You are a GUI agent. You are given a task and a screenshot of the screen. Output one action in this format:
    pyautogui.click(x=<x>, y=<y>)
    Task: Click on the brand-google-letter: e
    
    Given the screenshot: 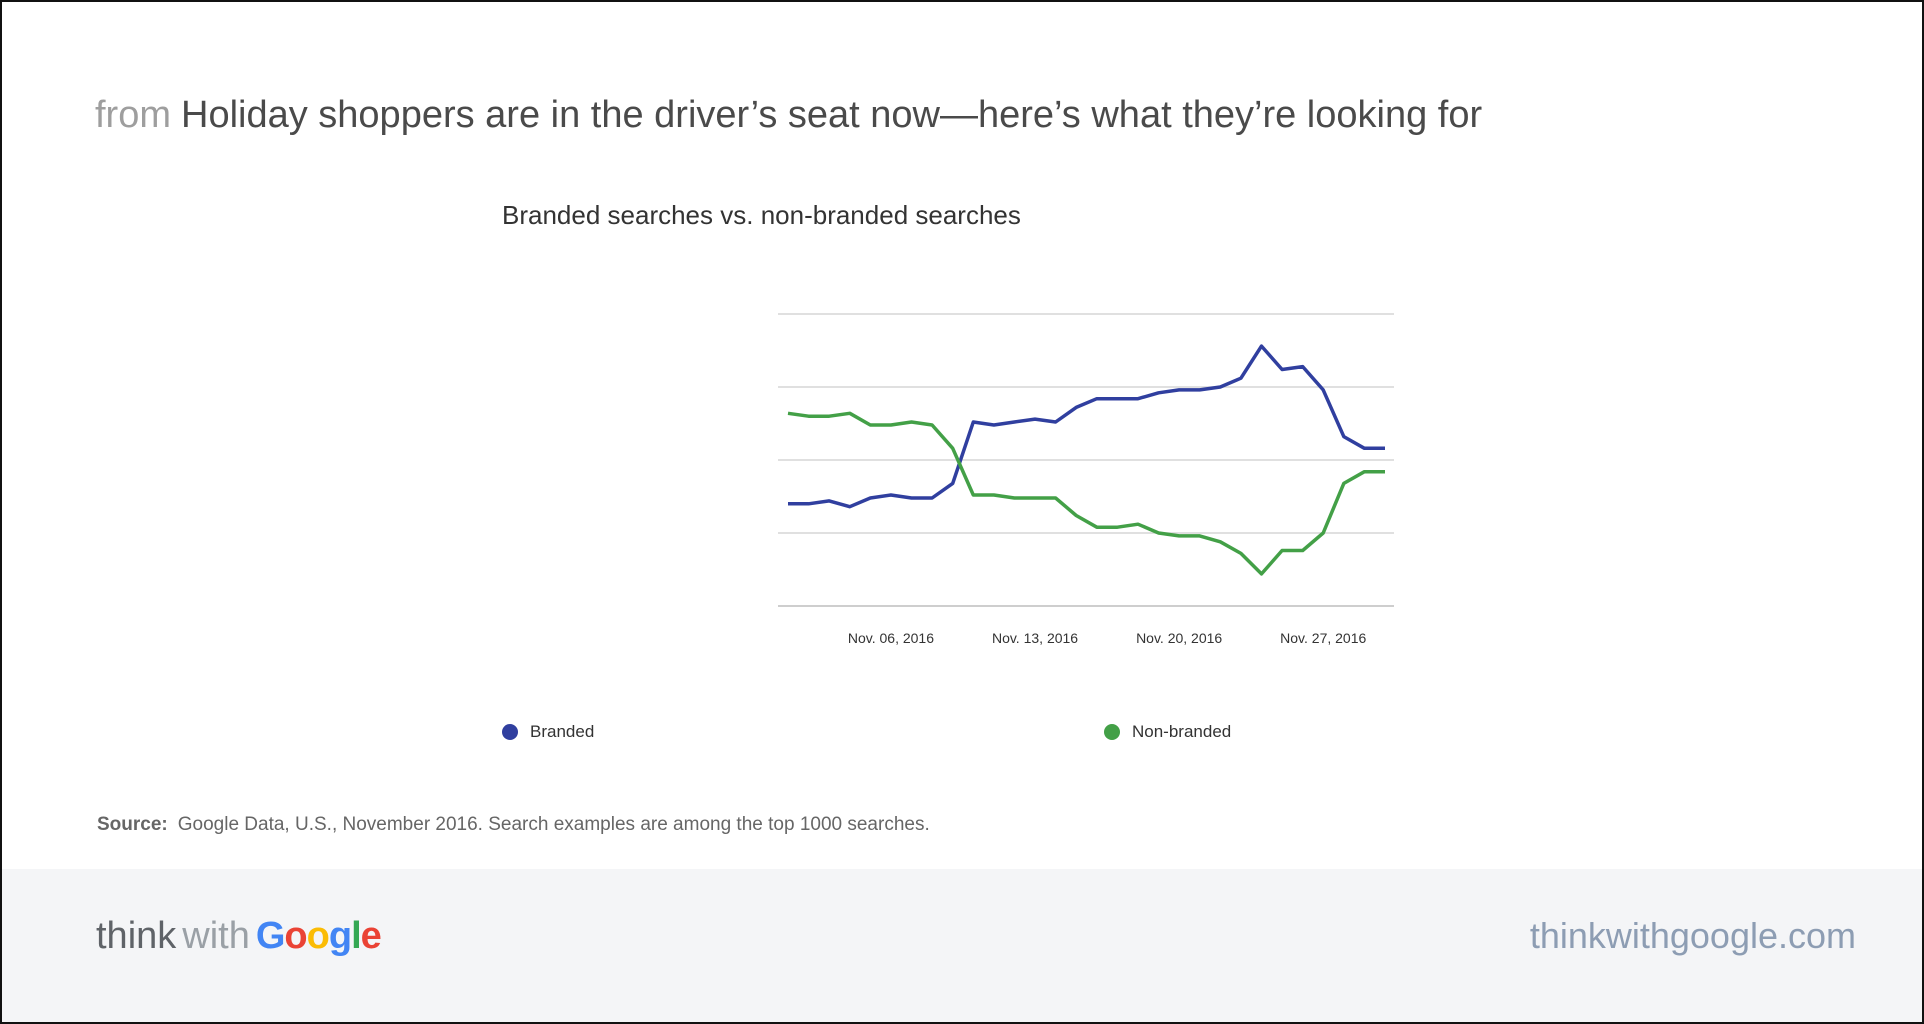 What is the action you would take?
    pyautogui.click(x=371, y=936)
    